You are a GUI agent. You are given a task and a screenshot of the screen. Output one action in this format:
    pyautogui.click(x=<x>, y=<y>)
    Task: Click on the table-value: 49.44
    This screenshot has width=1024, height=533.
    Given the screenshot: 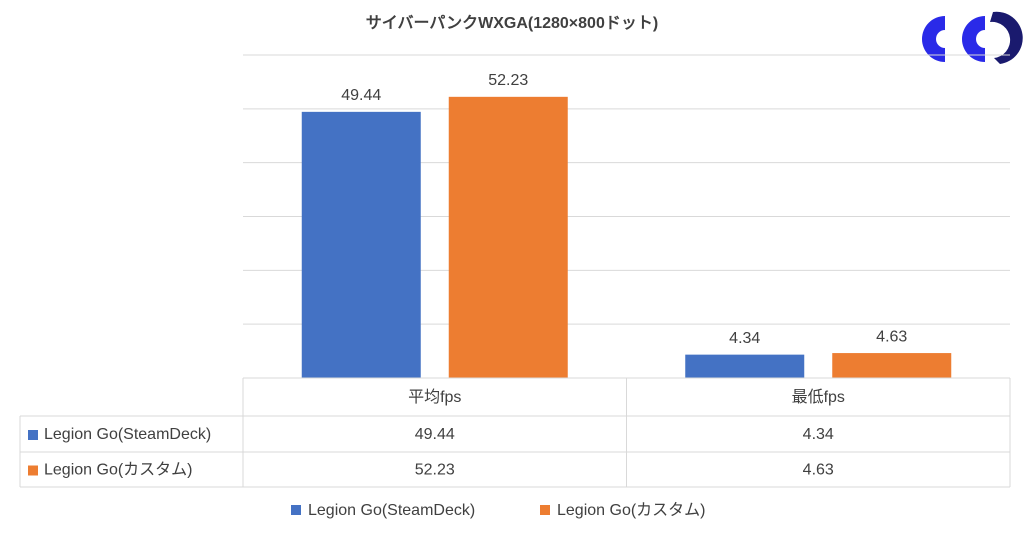 What is the action you would take?
    pyautogui.click(x=435, y=434)
    